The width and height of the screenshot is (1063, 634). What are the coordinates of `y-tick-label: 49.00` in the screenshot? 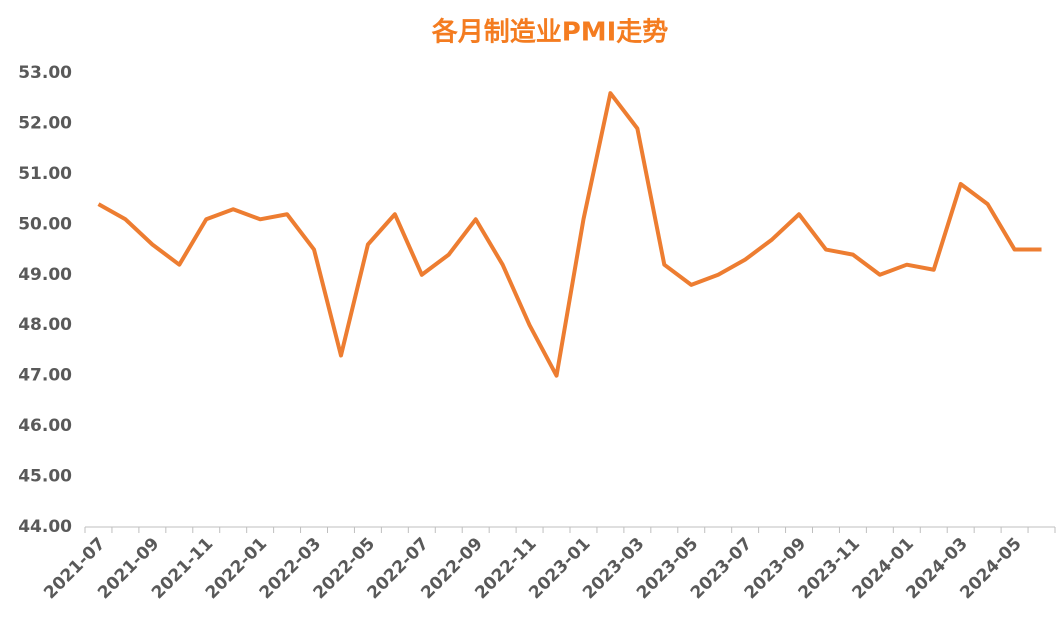 It's located at (45, 275).